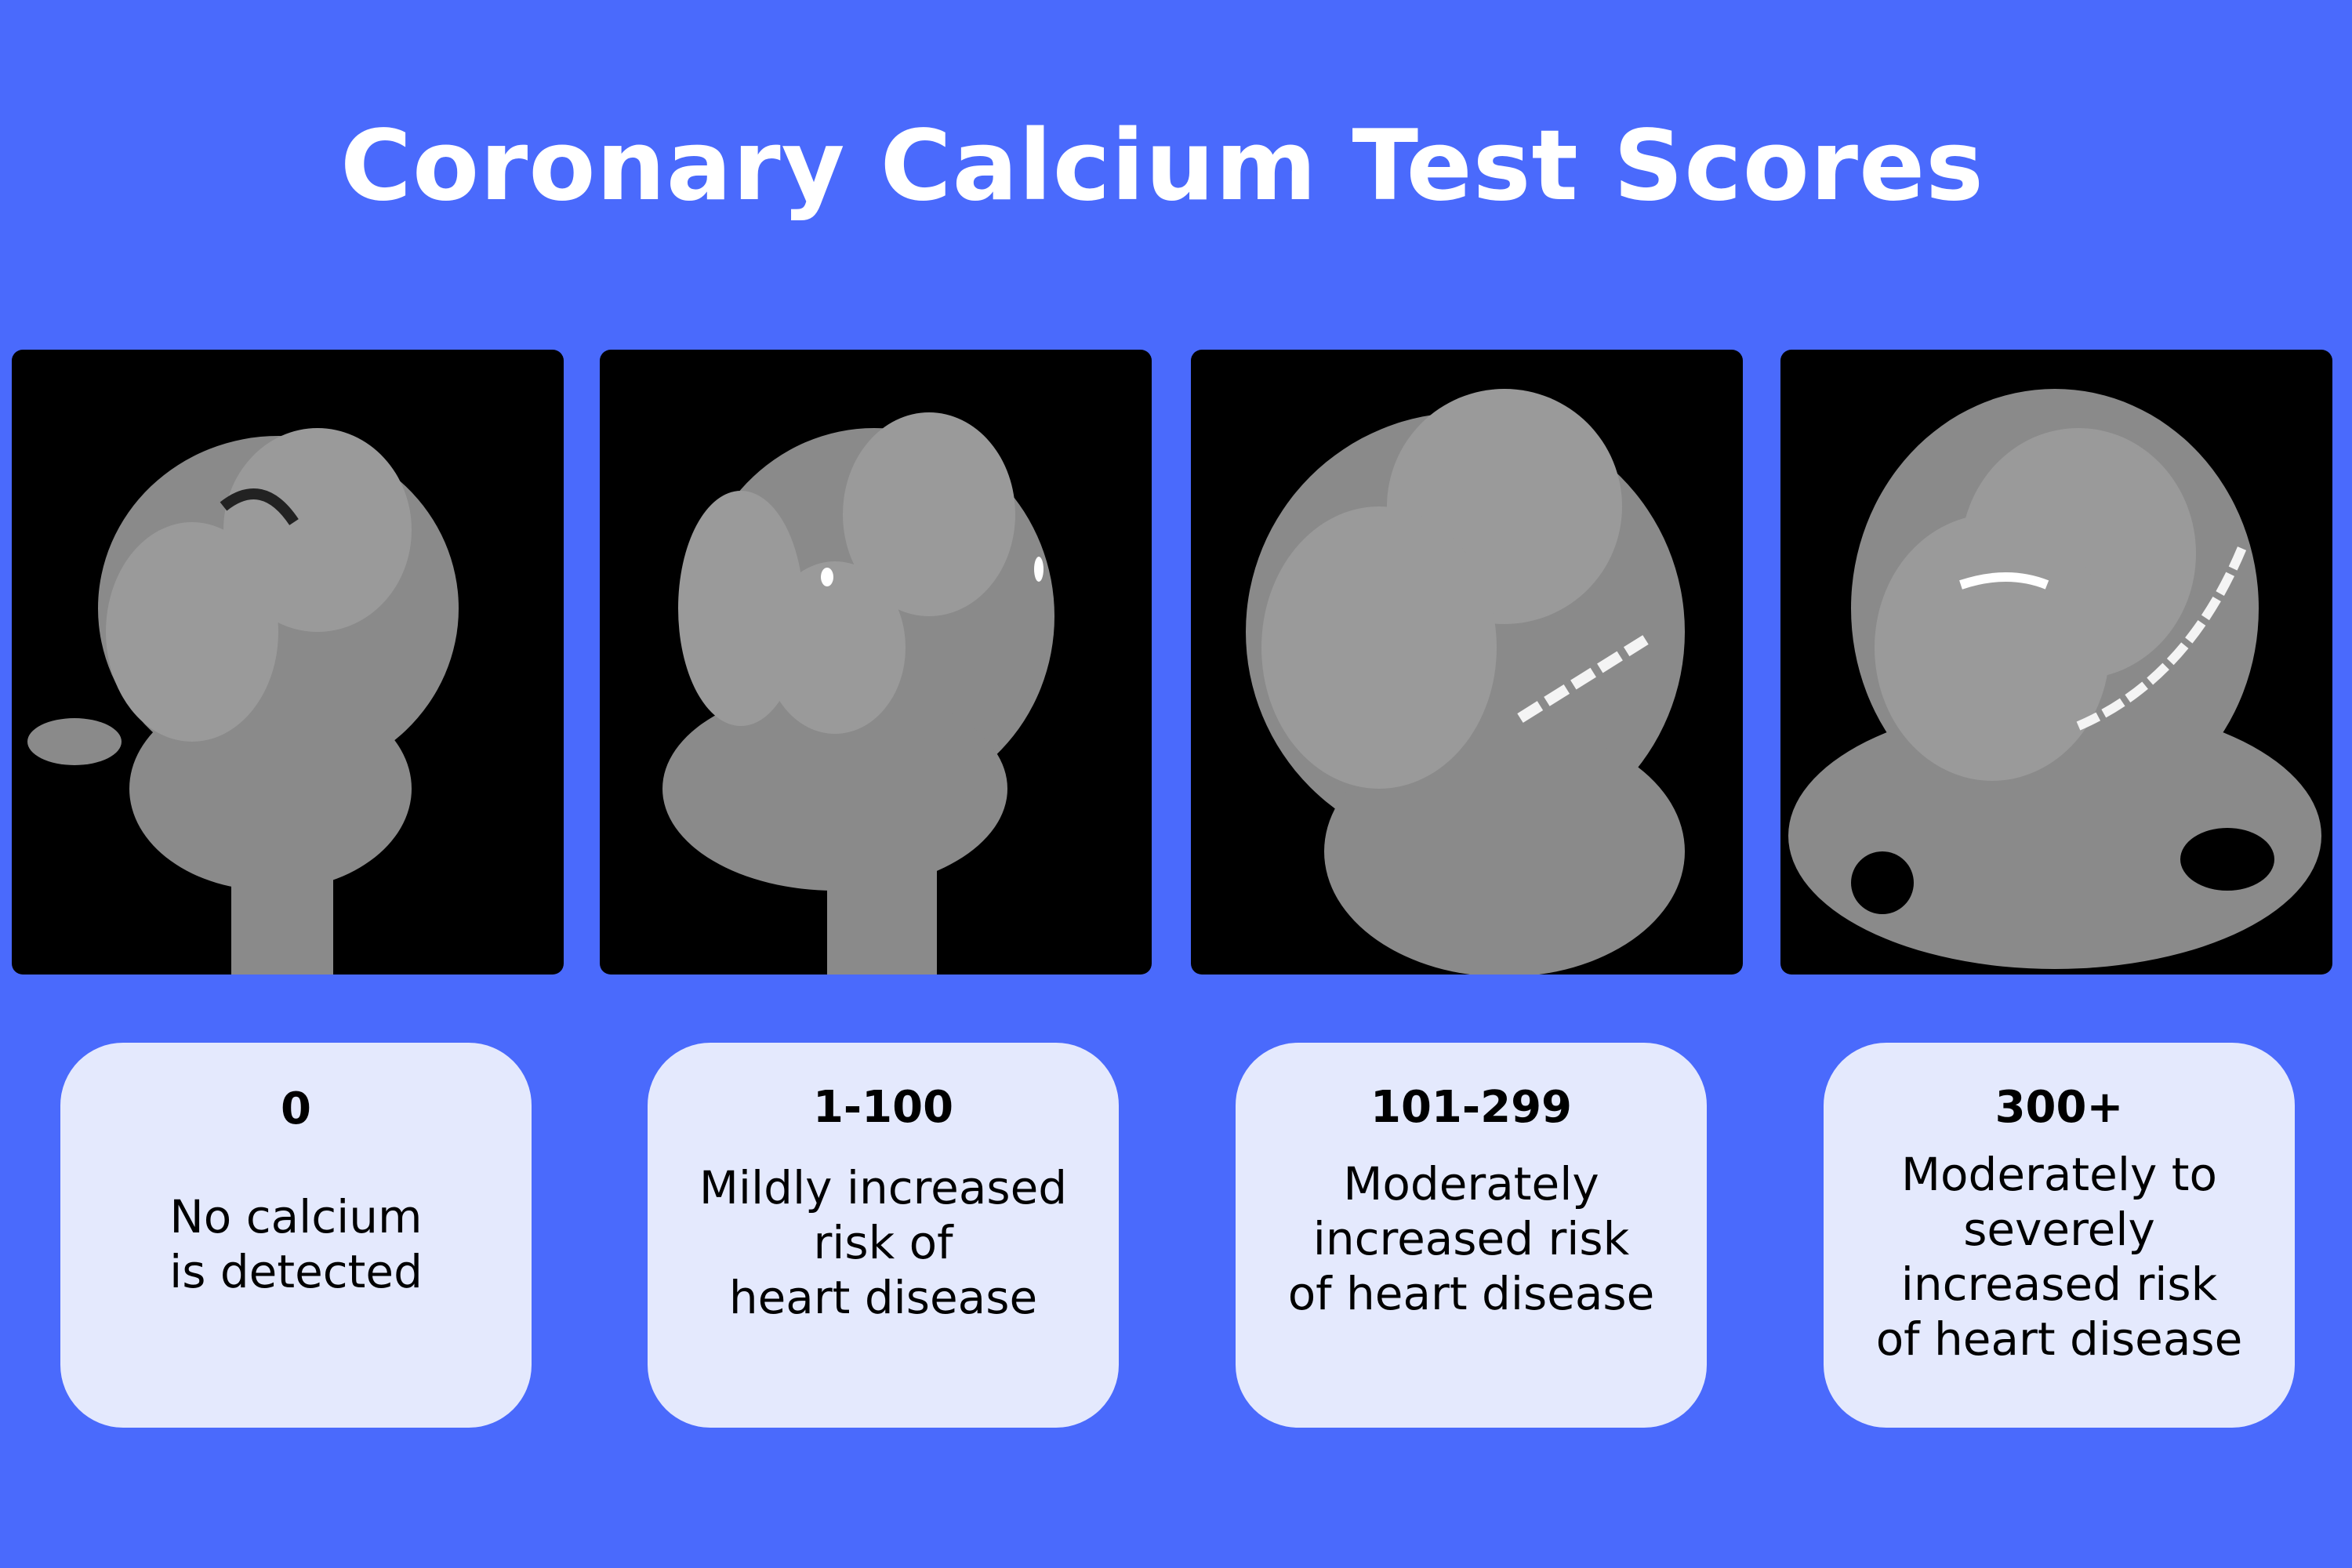 Image resolution: width=2352 pixels, height=1568 pixels. I want to click on score-description: No calcium is detected, so click(296, 1244).